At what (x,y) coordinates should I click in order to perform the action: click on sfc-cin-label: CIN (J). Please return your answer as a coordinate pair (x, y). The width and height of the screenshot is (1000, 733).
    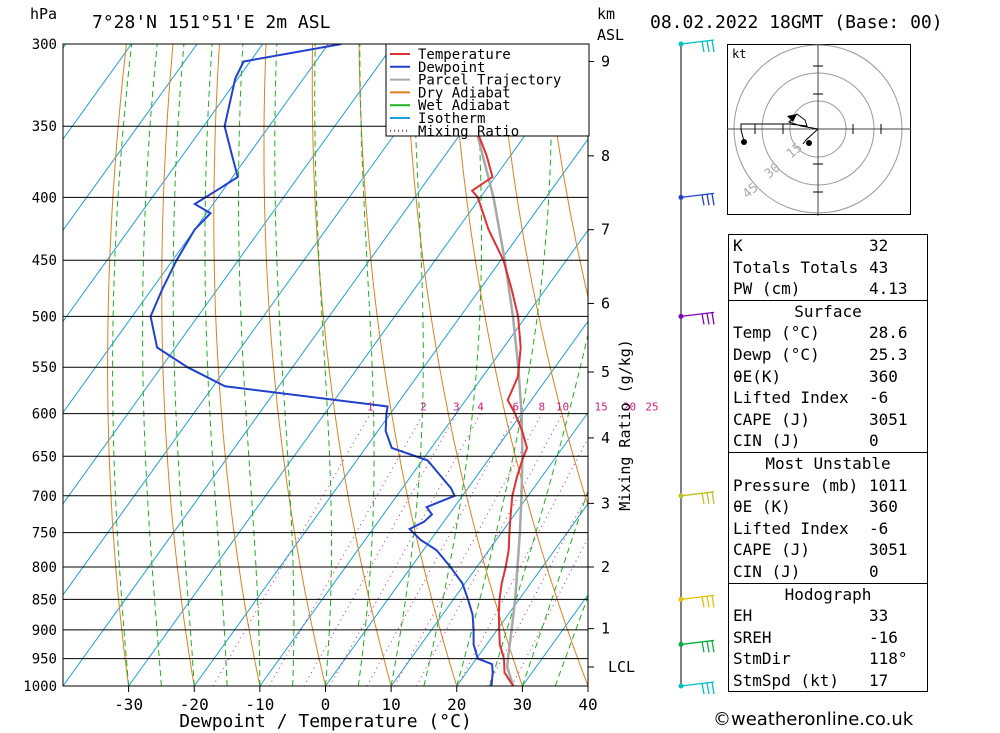
    Looking at the image, I should click on (767, 441).